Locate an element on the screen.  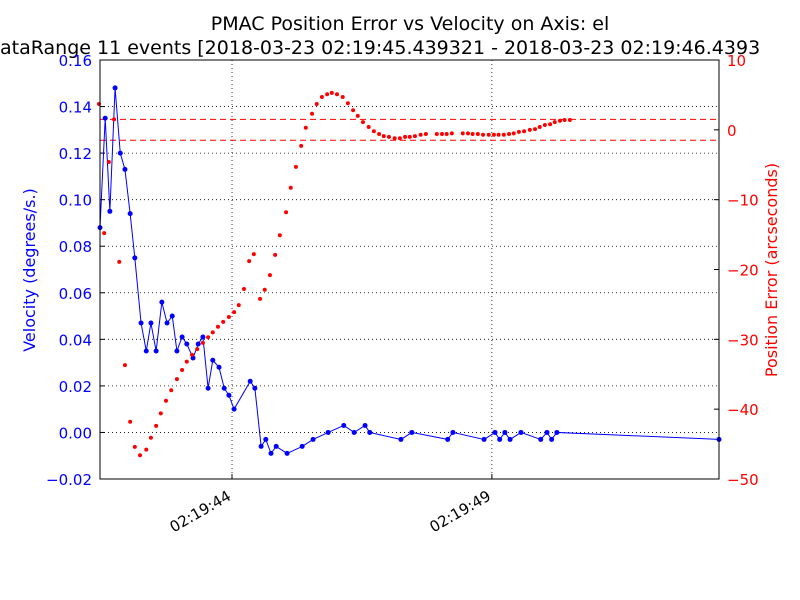
y-tick-label: 0.00 is located at coordinates (75, 433).